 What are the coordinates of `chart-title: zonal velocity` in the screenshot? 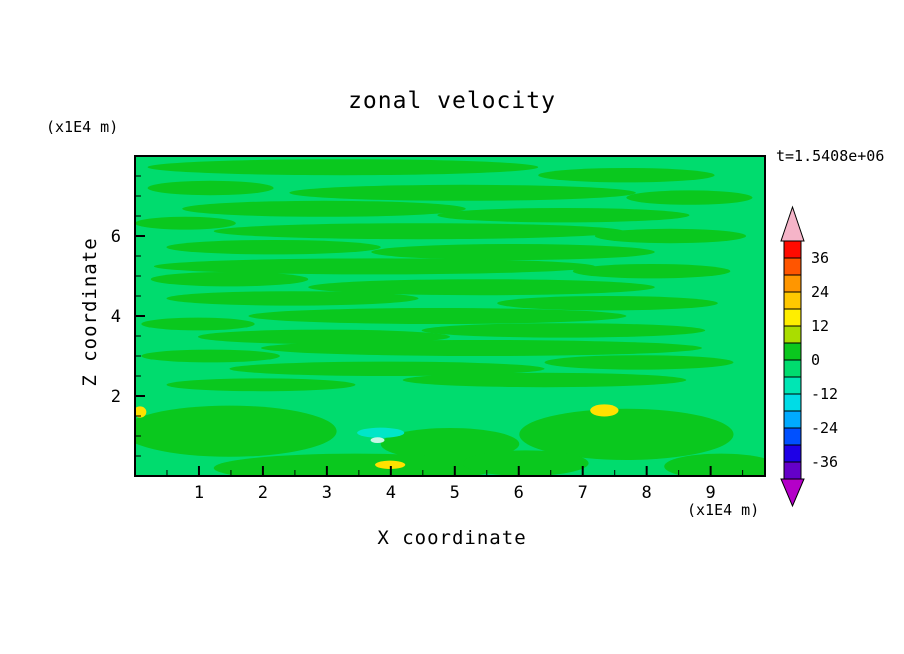 It's located at (452, 101).